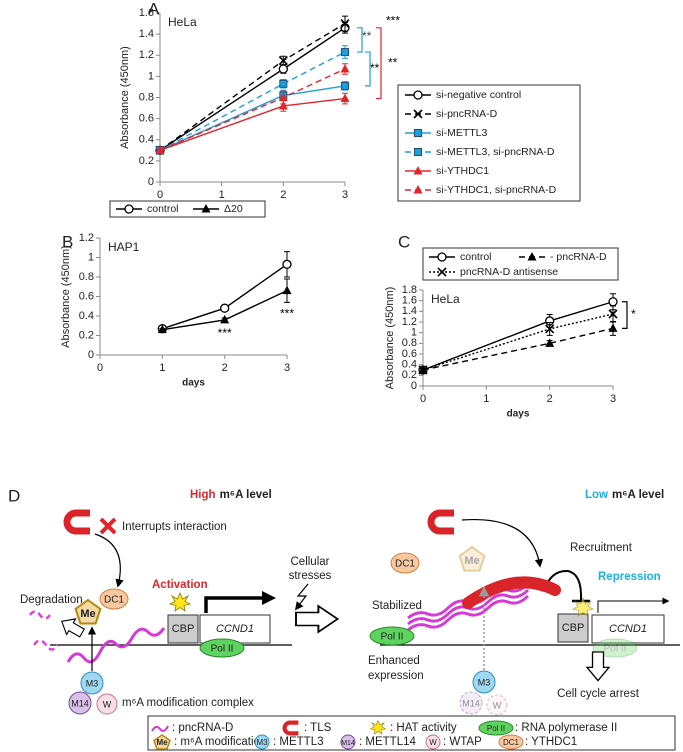 The height and width of the screenshot is (752, 683). Describe the element at coordinates (483, 703) in the screenshot. I see `faded-complex: M14 W` at that location.